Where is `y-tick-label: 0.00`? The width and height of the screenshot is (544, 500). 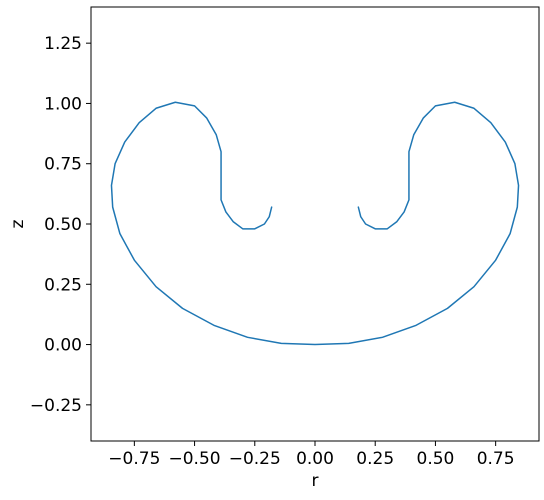 y-tick-label: 0.00 is located at coordinates (63, 346).